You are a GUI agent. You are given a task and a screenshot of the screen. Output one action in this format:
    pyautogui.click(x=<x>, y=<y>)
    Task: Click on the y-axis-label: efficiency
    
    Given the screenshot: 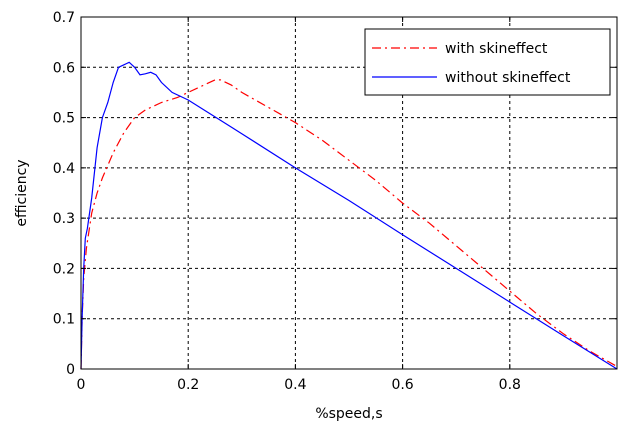 What is the action you would take?
    pyautogui.click(x=22, y=192)
    